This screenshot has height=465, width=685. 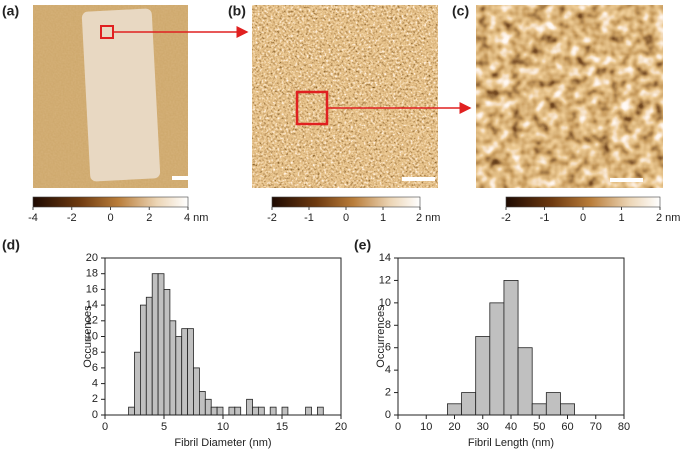 What do you see at coordinates (222, 443) in the screenshot?
I see `x-axis-title: Fibril Diameter (nm)` at bounding box center [222, 443].